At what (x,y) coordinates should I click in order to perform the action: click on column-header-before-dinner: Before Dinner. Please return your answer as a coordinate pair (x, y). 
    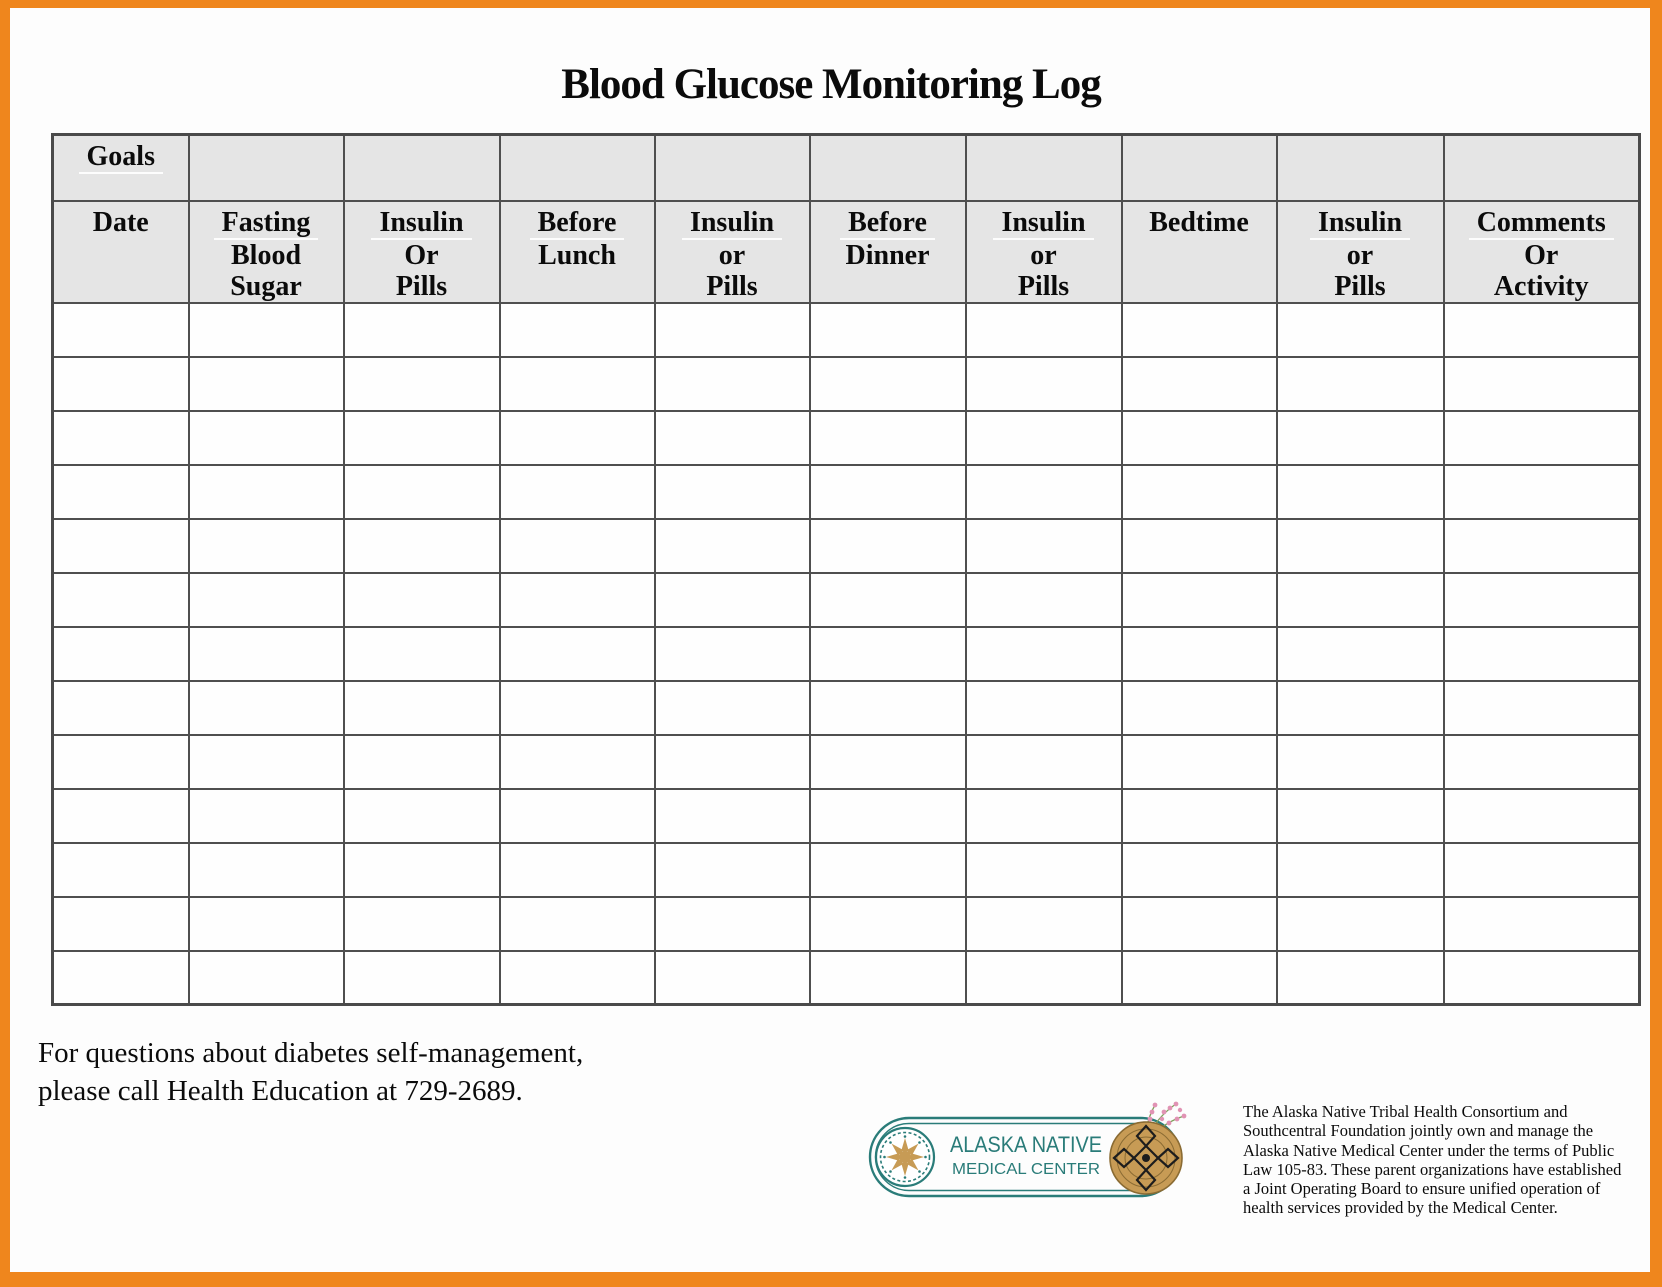
    Looking at the image, I should click on (887, 251).